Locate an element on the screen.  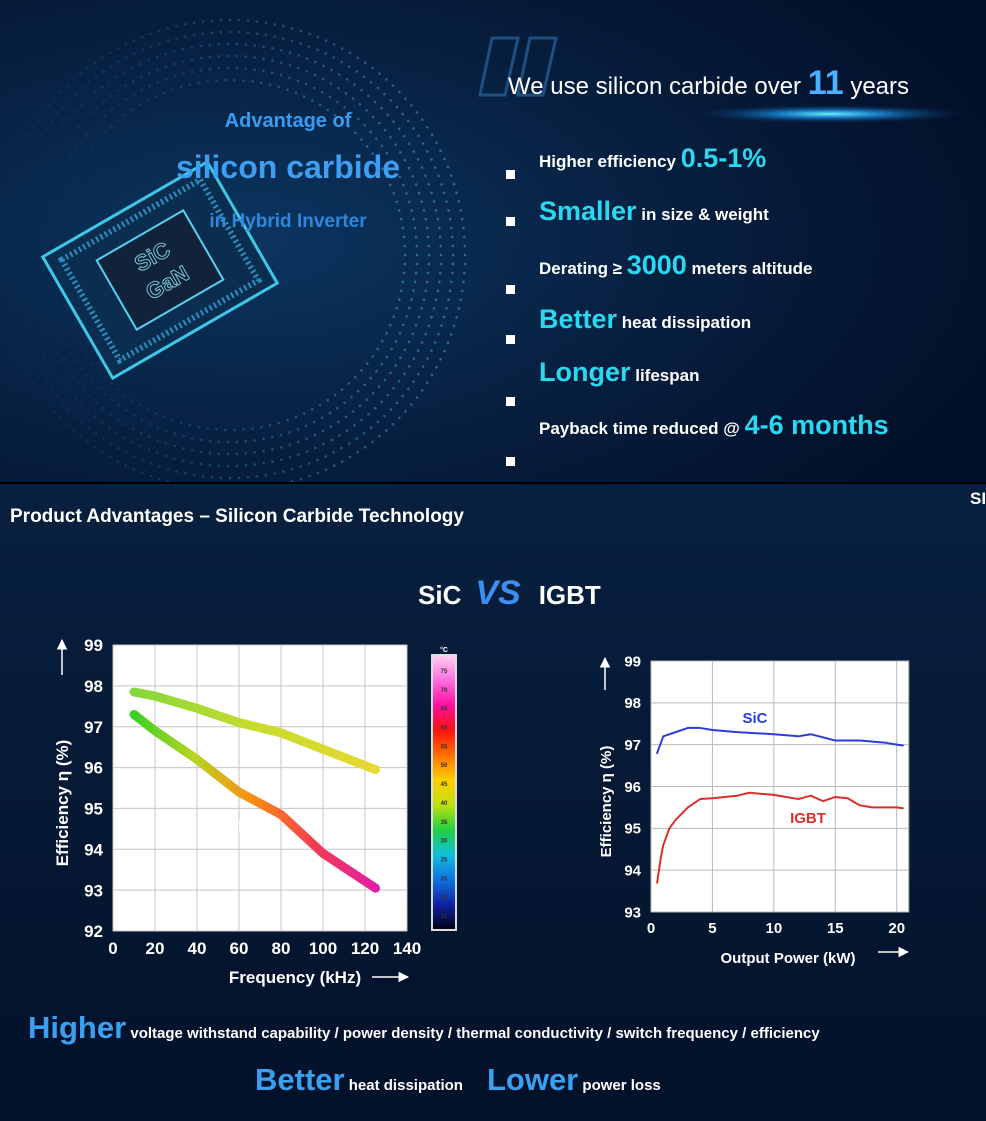
colorbar-tick-label: 45 is located at coordinates (444, 785).